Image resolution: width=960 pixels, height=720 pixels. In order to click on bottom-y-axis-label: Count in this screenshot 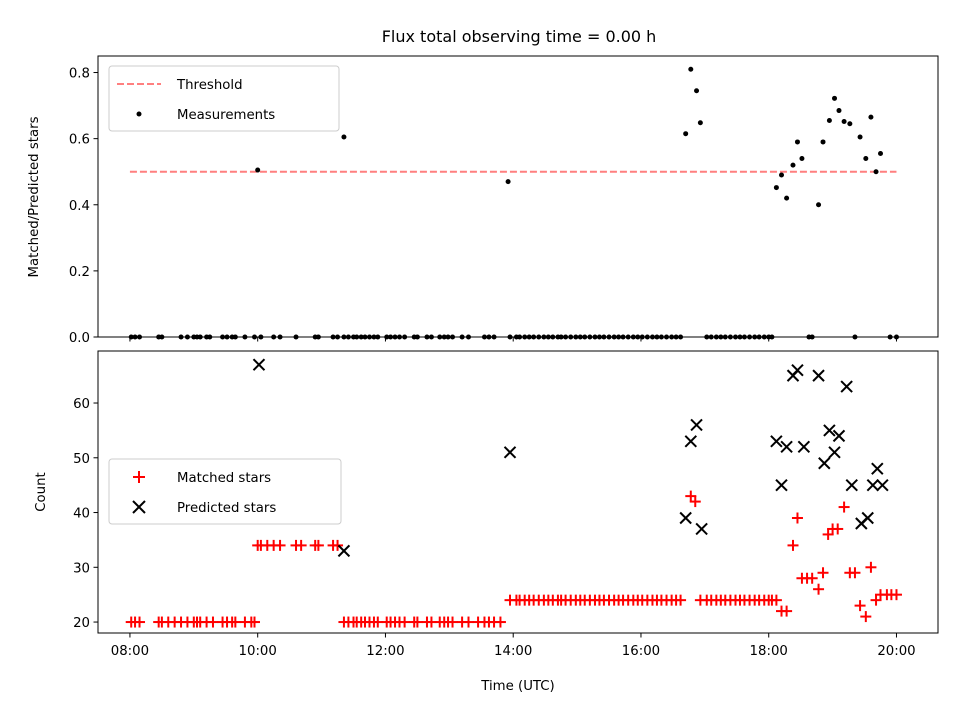, I will do `click(41, 492)`.